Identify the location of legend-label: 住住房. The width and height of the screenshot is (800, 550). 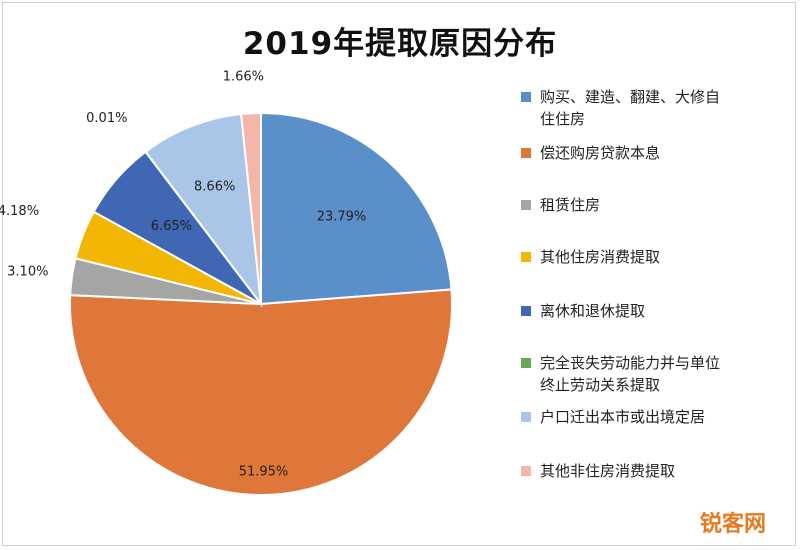
(563, 119).